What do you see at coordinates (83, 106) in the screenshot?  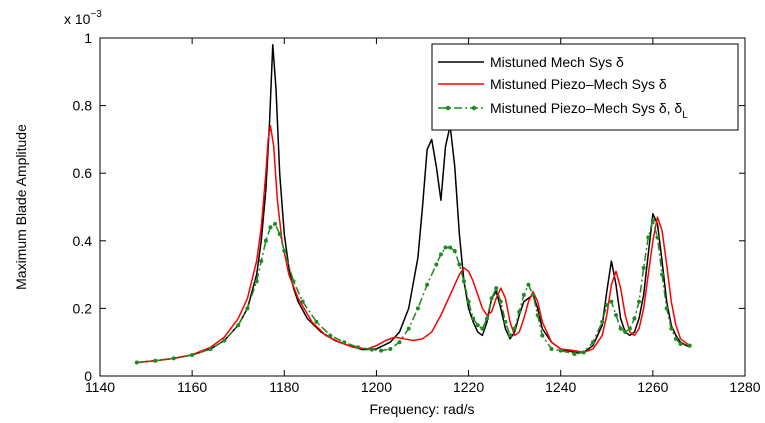 I see `y-tick-label: 0.8` at bounding box center [83, 106].